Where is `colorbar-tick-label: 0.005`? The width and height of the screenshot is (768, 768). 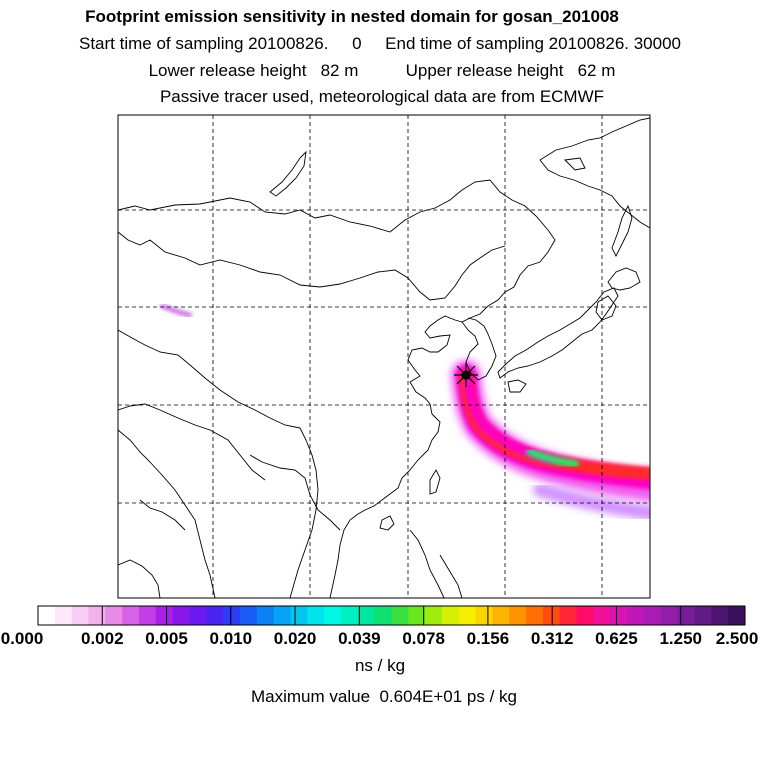
colorbar-tick-label: 0.005 is located at coordinates (166, 638).